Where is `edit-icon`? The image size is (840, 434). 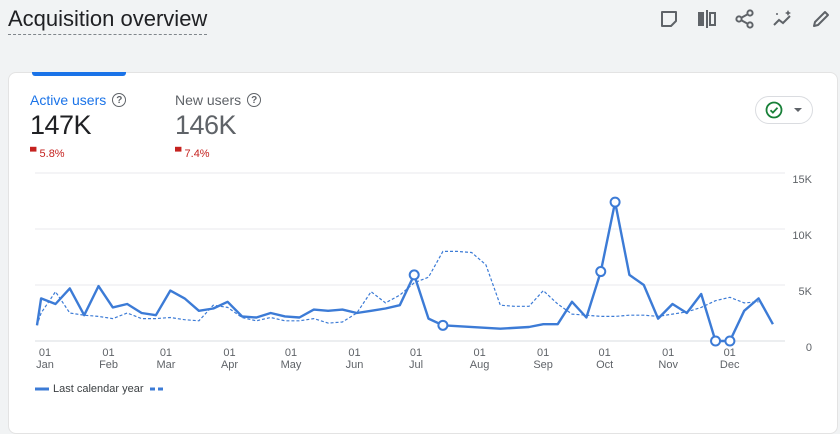
edit-icon is located at coordinates (821, 19).